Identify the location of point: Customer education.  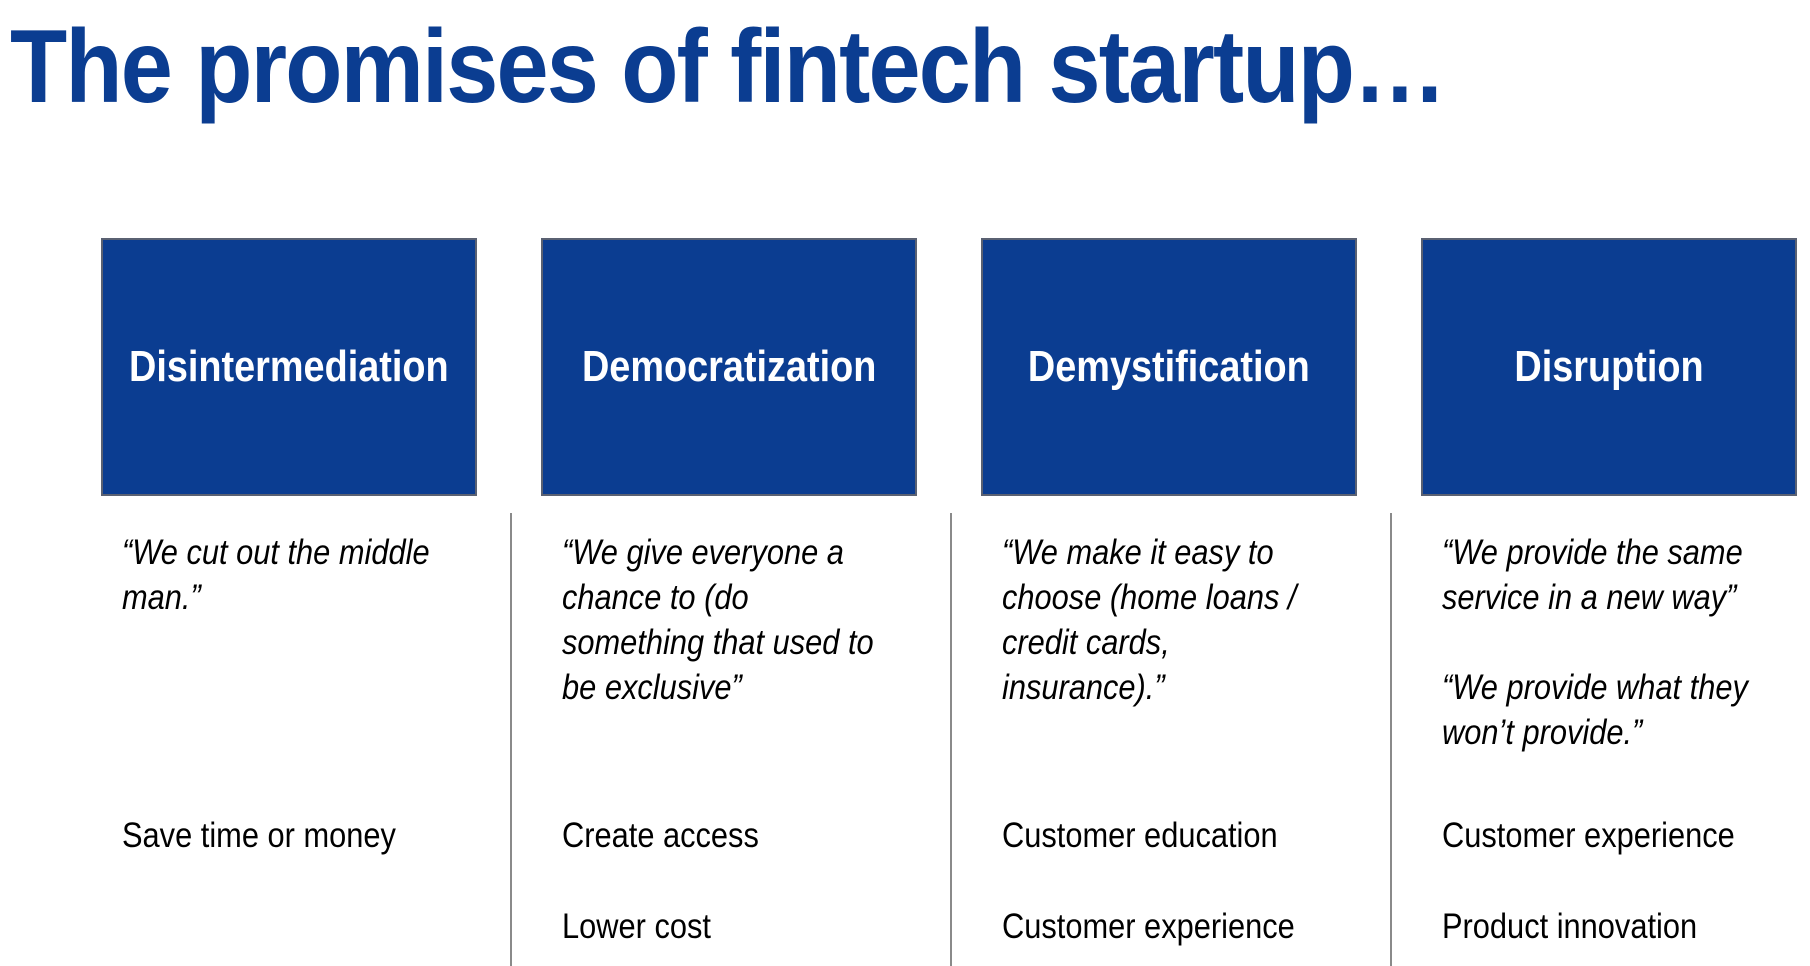
(1140, 835).